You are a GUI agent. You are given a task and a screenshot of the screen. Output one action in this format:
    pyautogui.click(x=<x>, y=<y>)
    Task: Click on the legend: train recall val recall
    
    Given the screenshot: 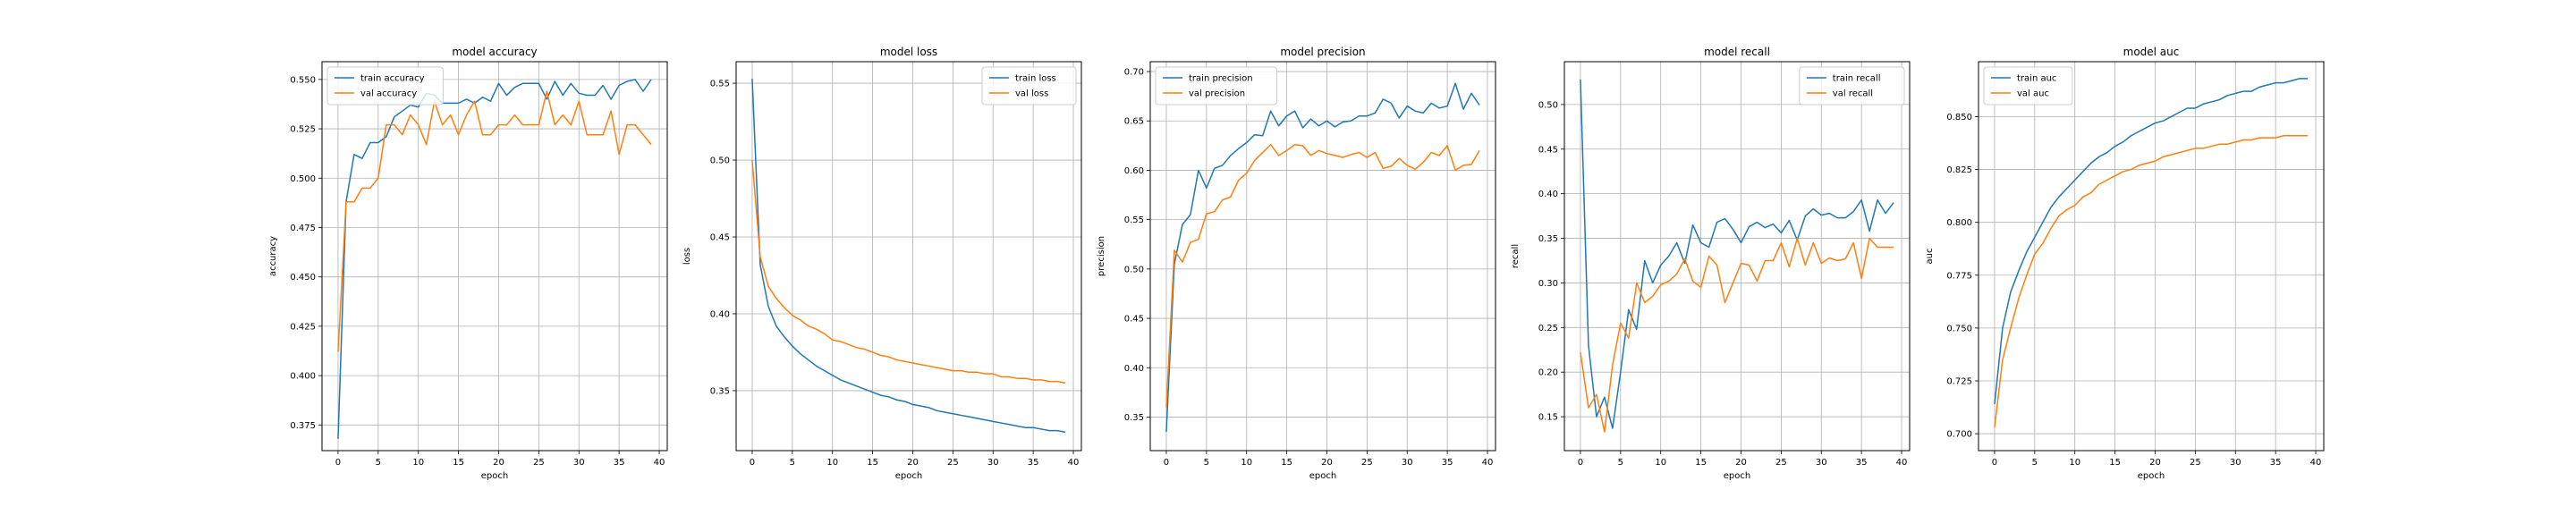 What is the action you would take?
    pyautogui.click(x=1852, y=86)
    